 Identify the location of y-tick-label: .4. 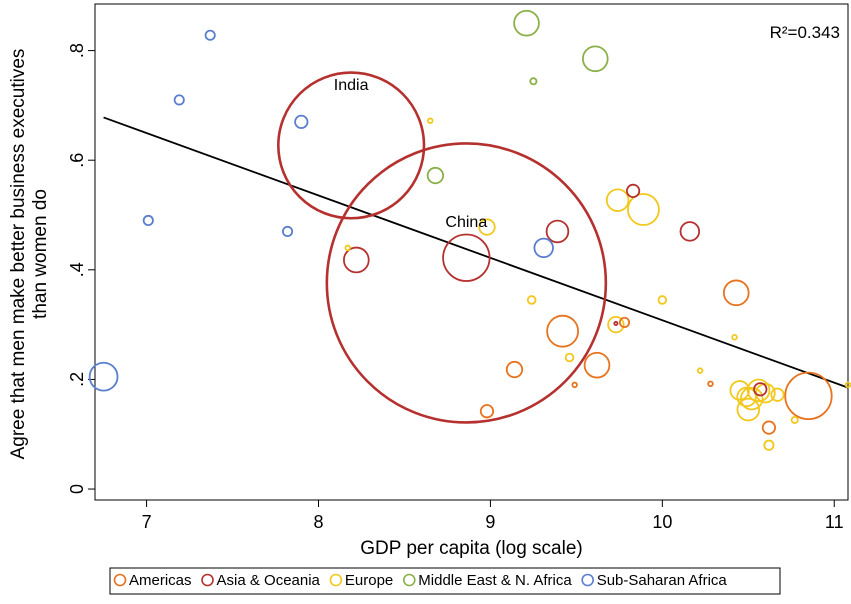
(77, 269).